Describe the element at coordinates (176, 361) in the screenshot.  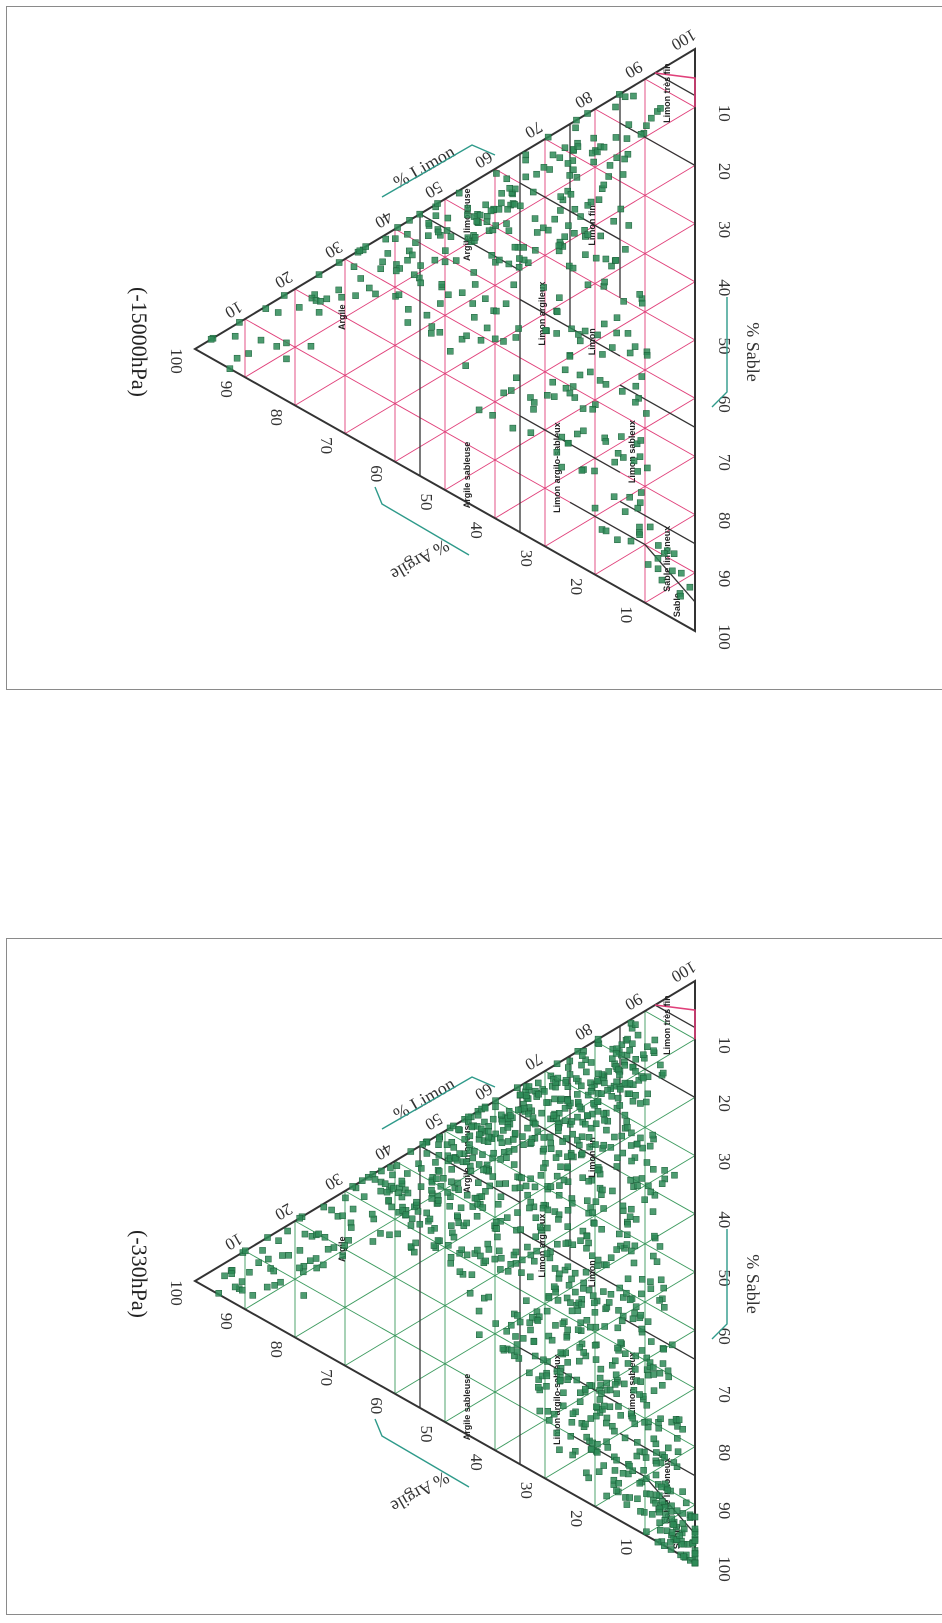
I see `clay-tick-label: 100` at that location.